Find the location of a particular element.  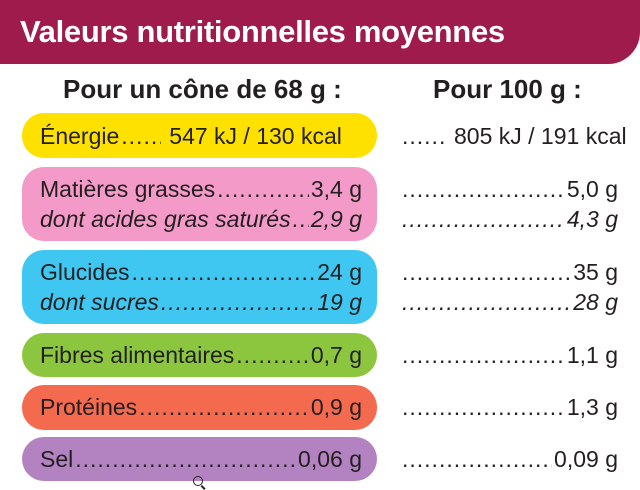

sel-portion-value: 0,06 g is located at coordinates (330, 459).